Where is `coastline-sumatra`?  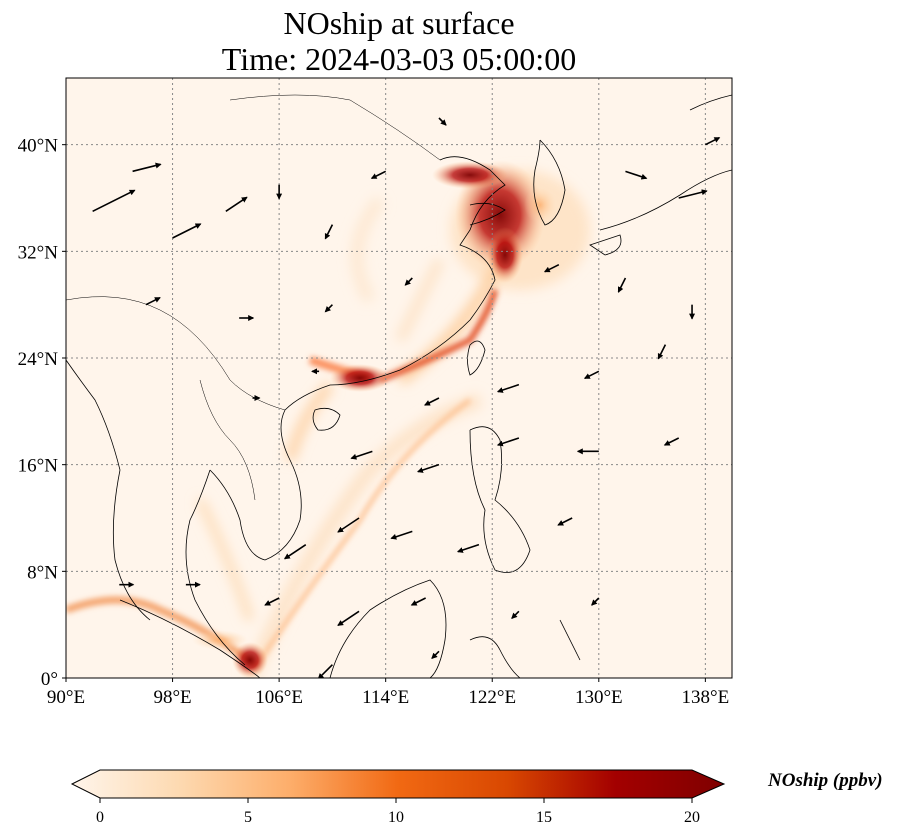 coastline-sumatra is located at coordinates (190, 638).